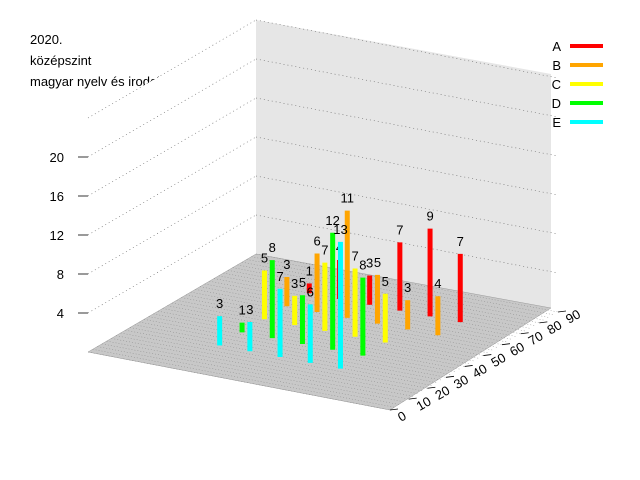 This screenshot has width=640, height=480. I want to click on y-tick-label: 70, so click(536, 338).